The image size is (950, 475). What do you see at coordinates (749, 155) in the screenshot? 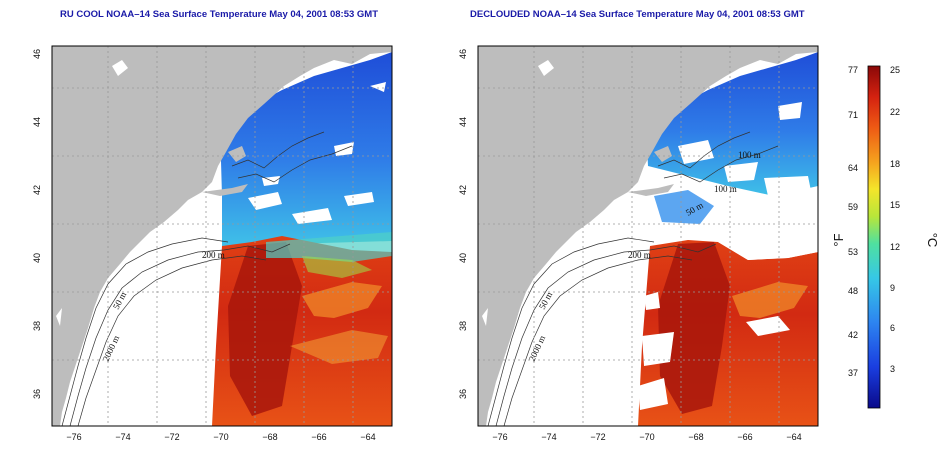
I see `contour-label-100m-north: 100 m` at bounding box center [749, 155].